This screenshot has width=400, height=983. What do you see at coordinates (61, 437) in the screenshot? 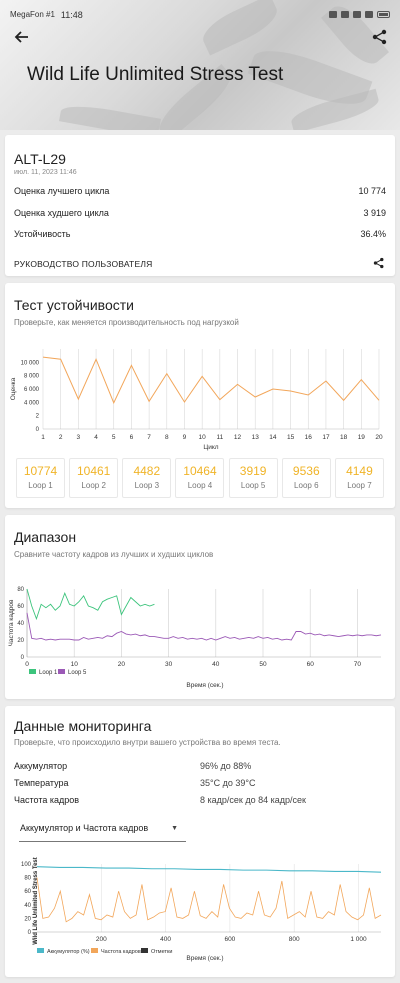
I see `x-tick-label: 2` at bounding box center [61, 437].